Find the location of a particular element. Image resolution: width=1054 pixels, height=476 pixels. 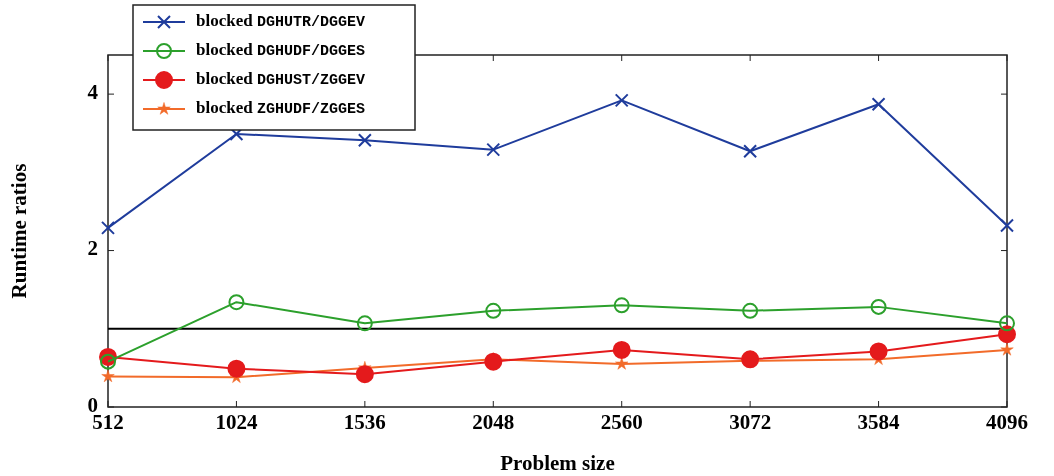

legend-label: blocked DGHUDF/DGGES is located at coordinates (280, 49).